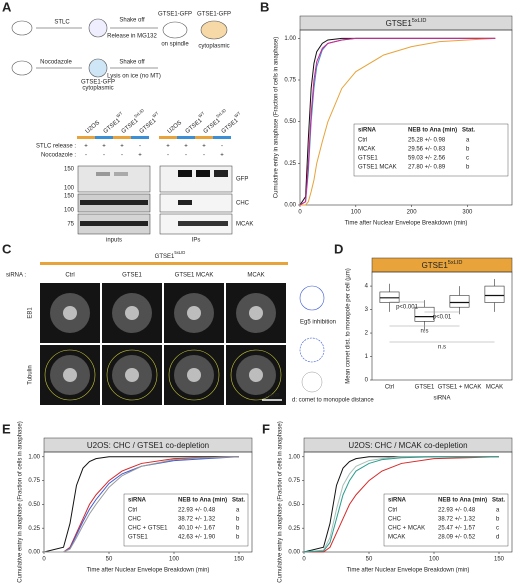 The image size is (520, 583). Describe the element at coordinates (114, 179) in the screenshot. I see `blot` at that location.